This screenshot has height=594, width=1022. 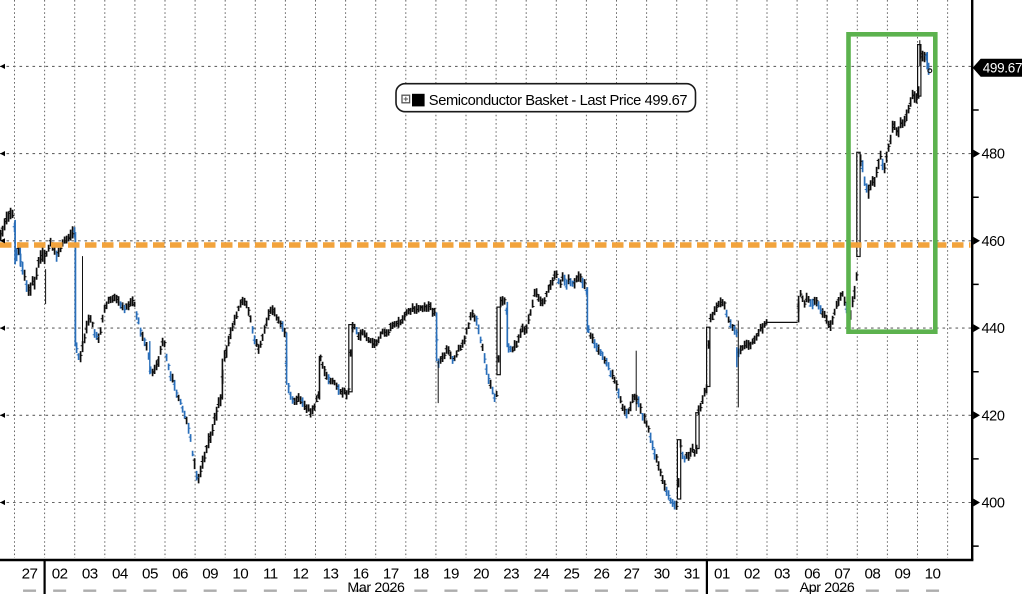 I want to click on svg-text: 07, so click(x=842, y=574).